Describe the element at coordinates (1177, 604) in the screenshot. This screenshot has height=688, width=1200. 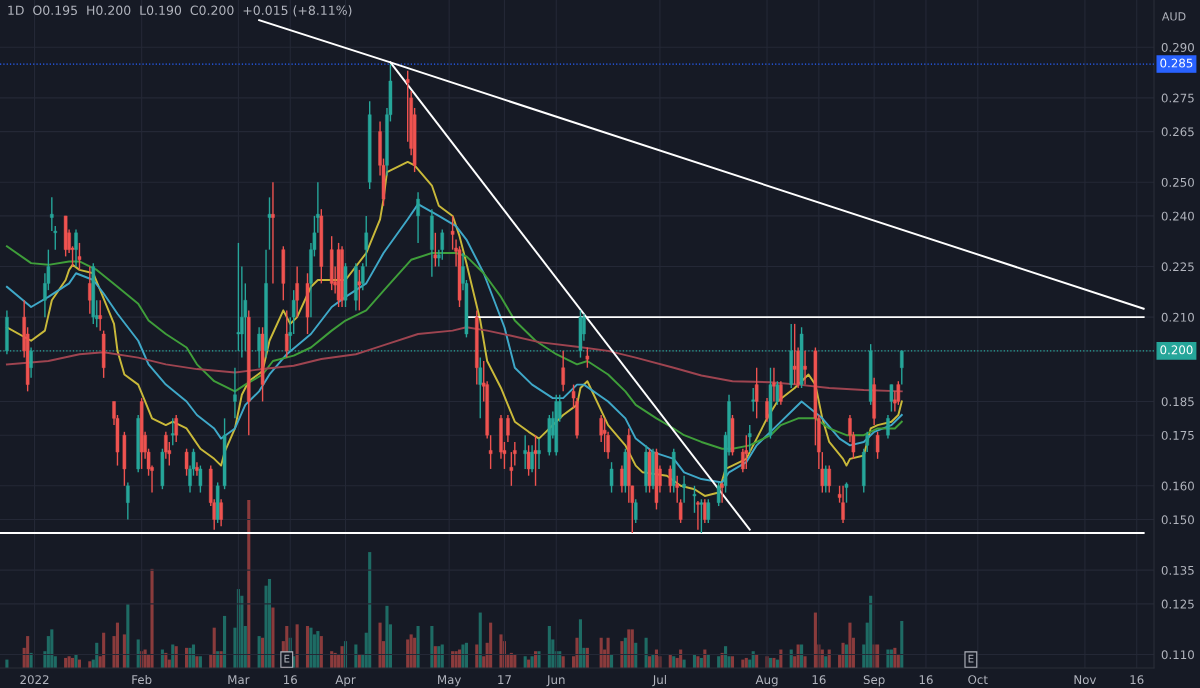
I see `y-tick-label: 0.125` at that location.